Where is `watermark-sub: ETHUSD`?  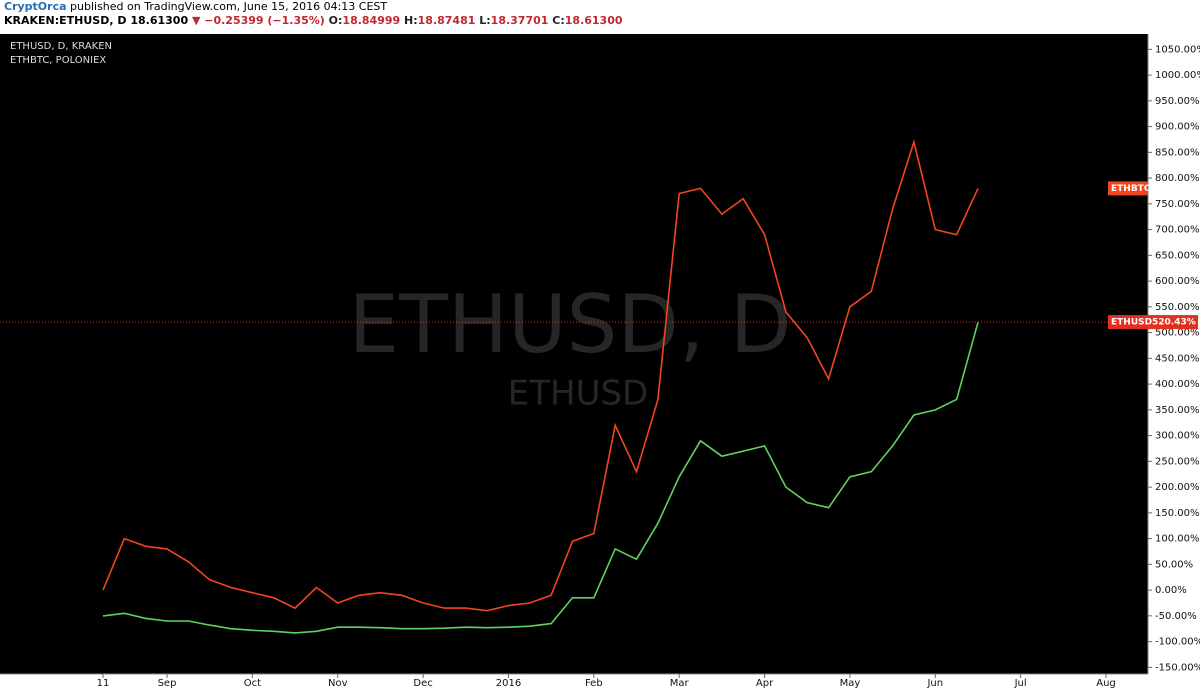
watermark-sub: ETHUSD is located at coordinates (578, 394).